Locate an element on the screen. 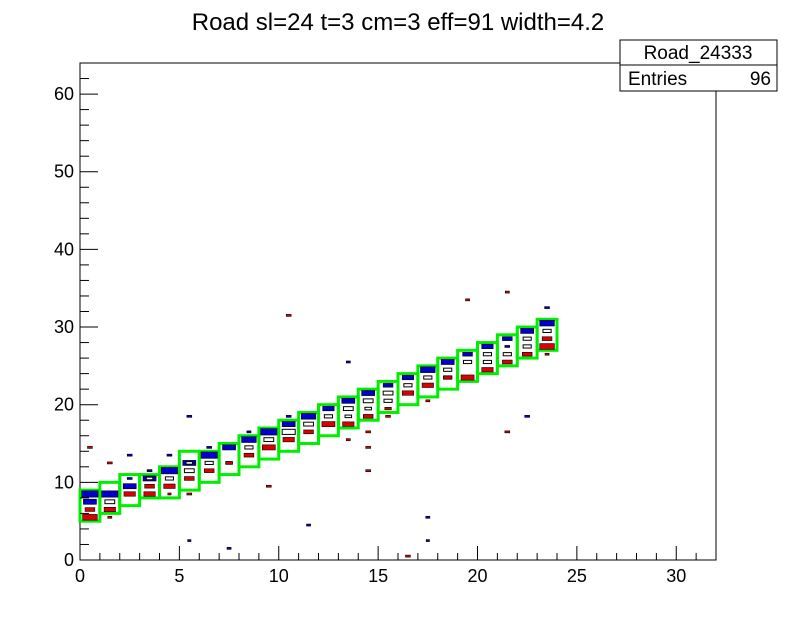 The height and width of the screenshot is (622, 796). stats-box: Road_24333 Entries 96 is located at coordinates (698, 65).